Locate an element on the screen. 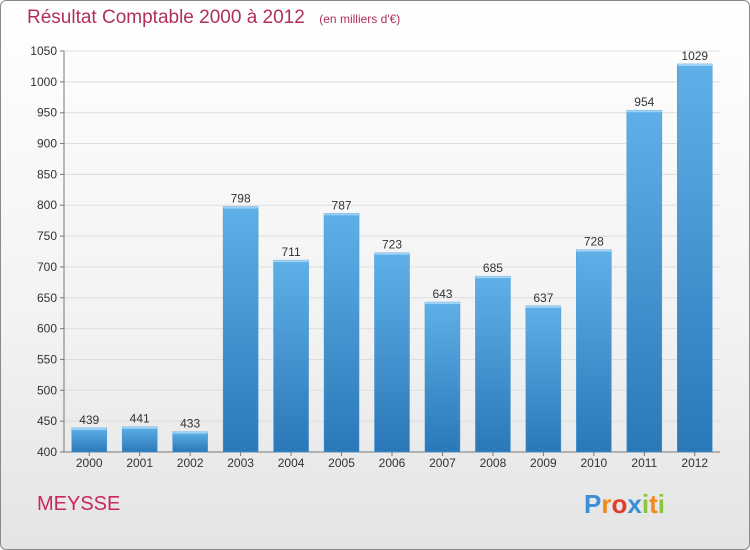 The height and width of the screenshot is (550, 750). value-label: 685 is located at coordinates (493, 268).